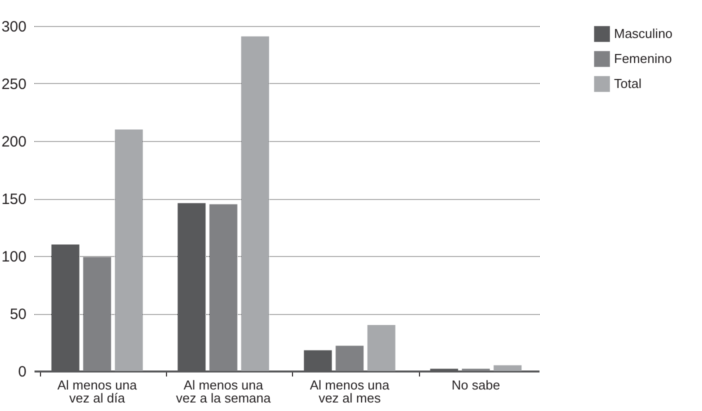 The height and width of the screenshot is (411, 702). What do you see at coordinates (350, 392) in the screenshot?
I see `x-tick-label: Al menos una vez al mes` at bounding box center [350, 392].